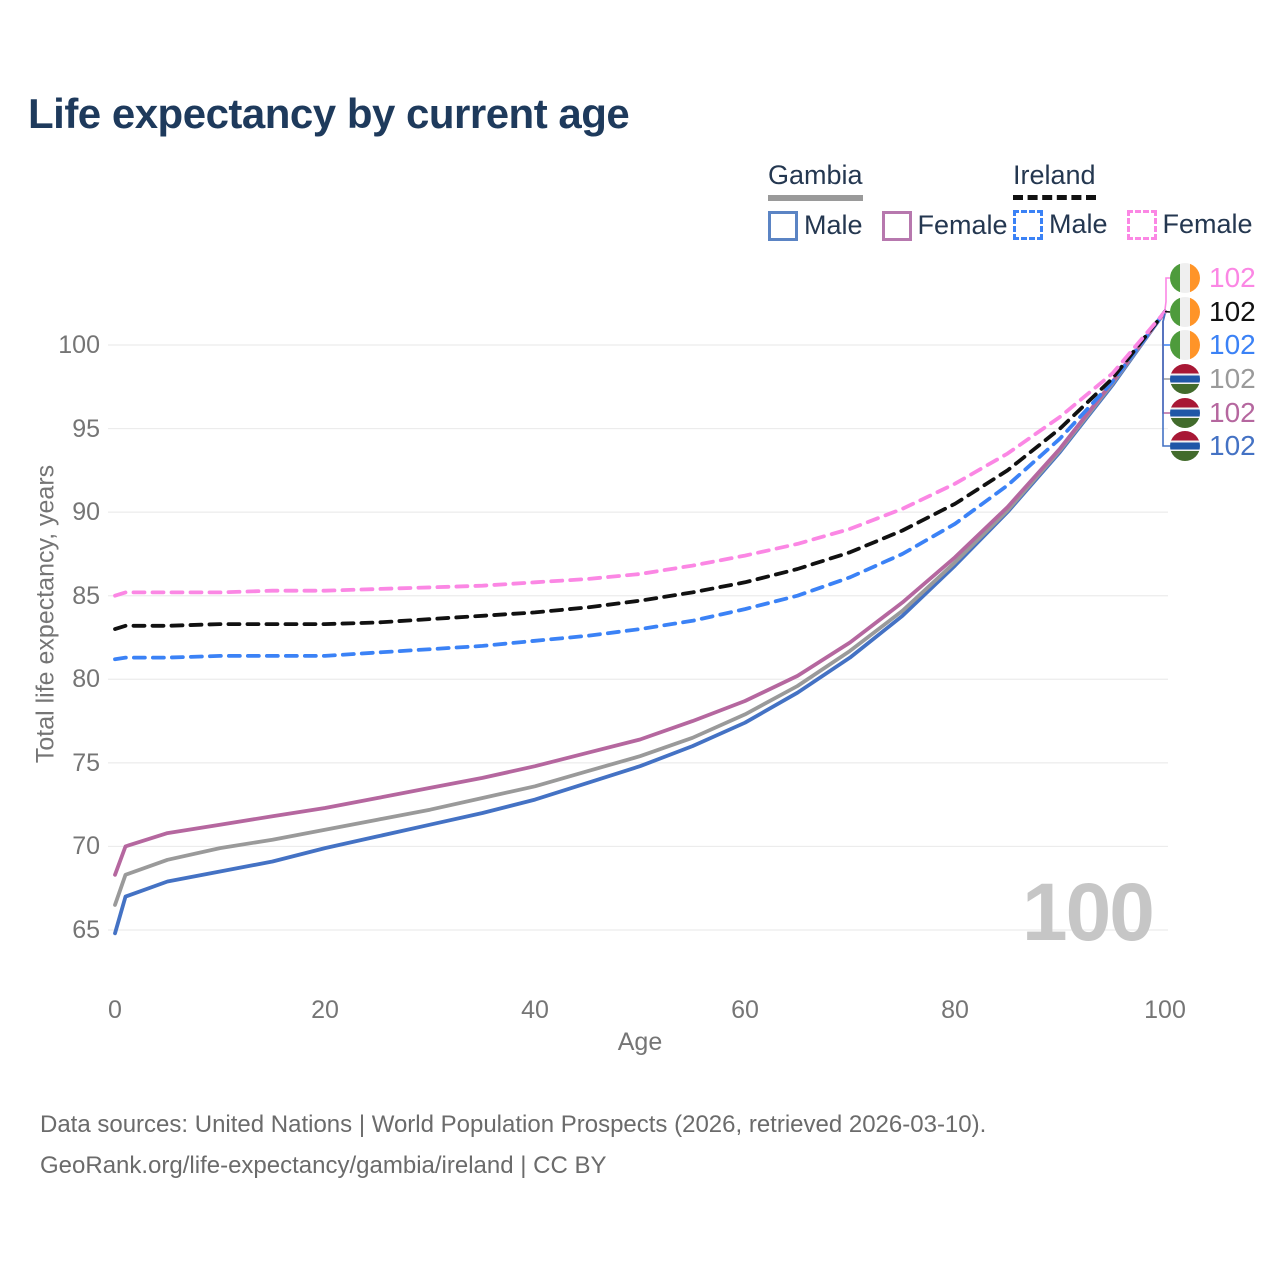 The height and width of the screenshot is (1280, 1280). Describe the element at coordinates (955, 1010) in the screenshot. I see `x-tick-label: 80` at that location.